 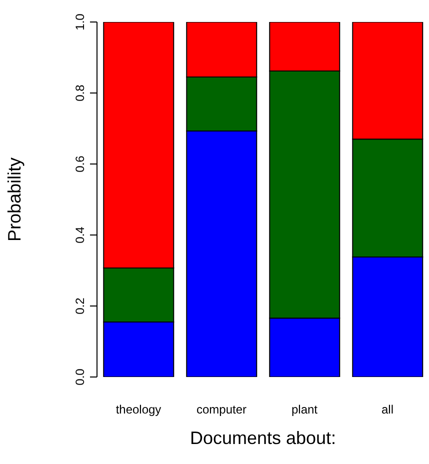 What do you see at coordinates (80, 21) in the screenshot?
I see `y-tick-label: 1.0` at bounding box center [80, 21].